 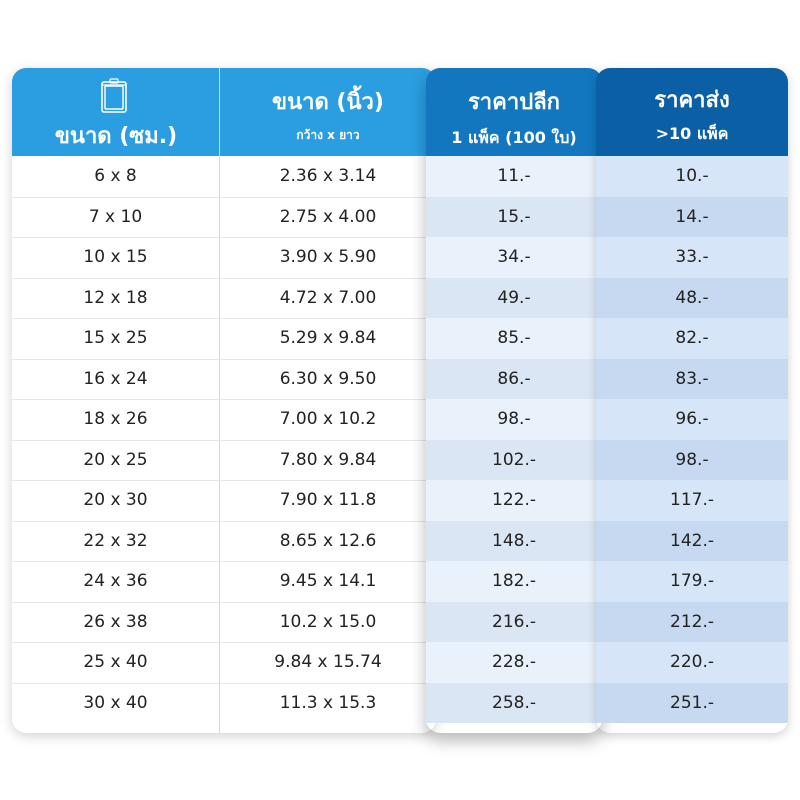 What do you see at coordinates (115, 581) in the screenshot?
I see `size-cm-cell: 24 x 36` at bounding box center [115, 581].